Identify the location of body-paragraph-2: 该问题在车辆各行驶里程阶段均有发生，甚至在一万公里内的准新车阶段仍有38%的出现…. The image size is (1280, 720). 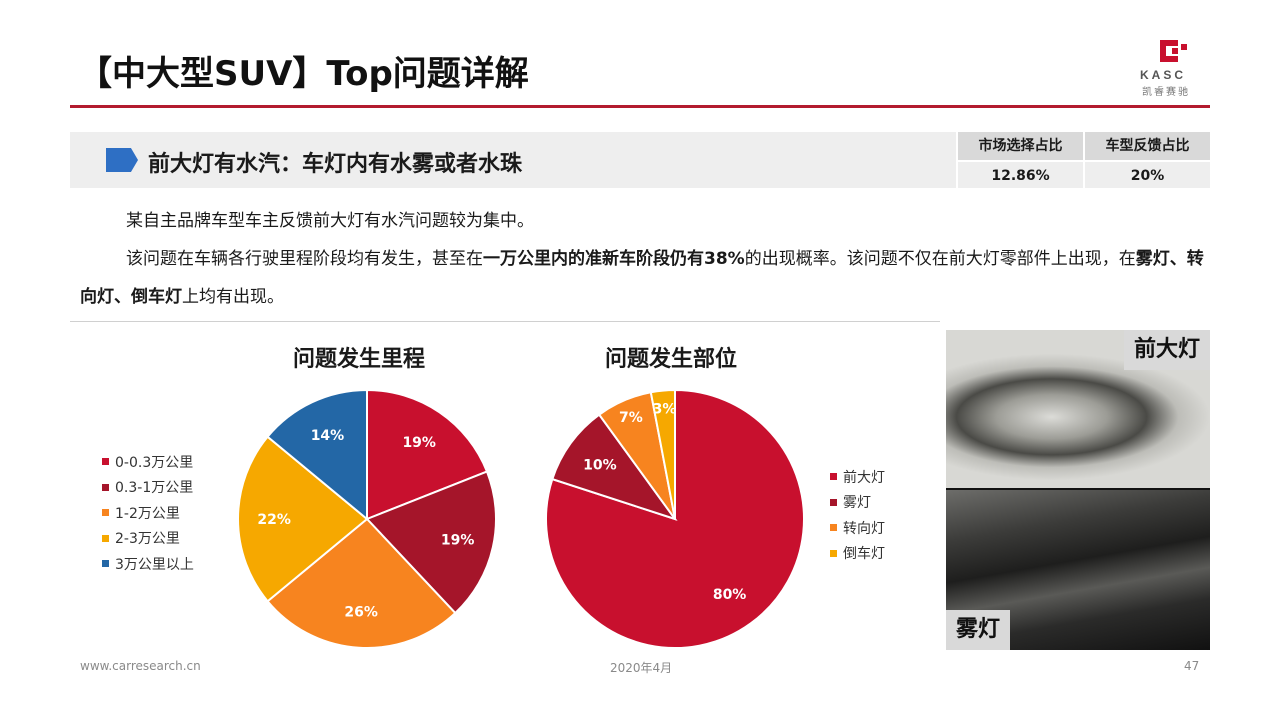
(645, 278).